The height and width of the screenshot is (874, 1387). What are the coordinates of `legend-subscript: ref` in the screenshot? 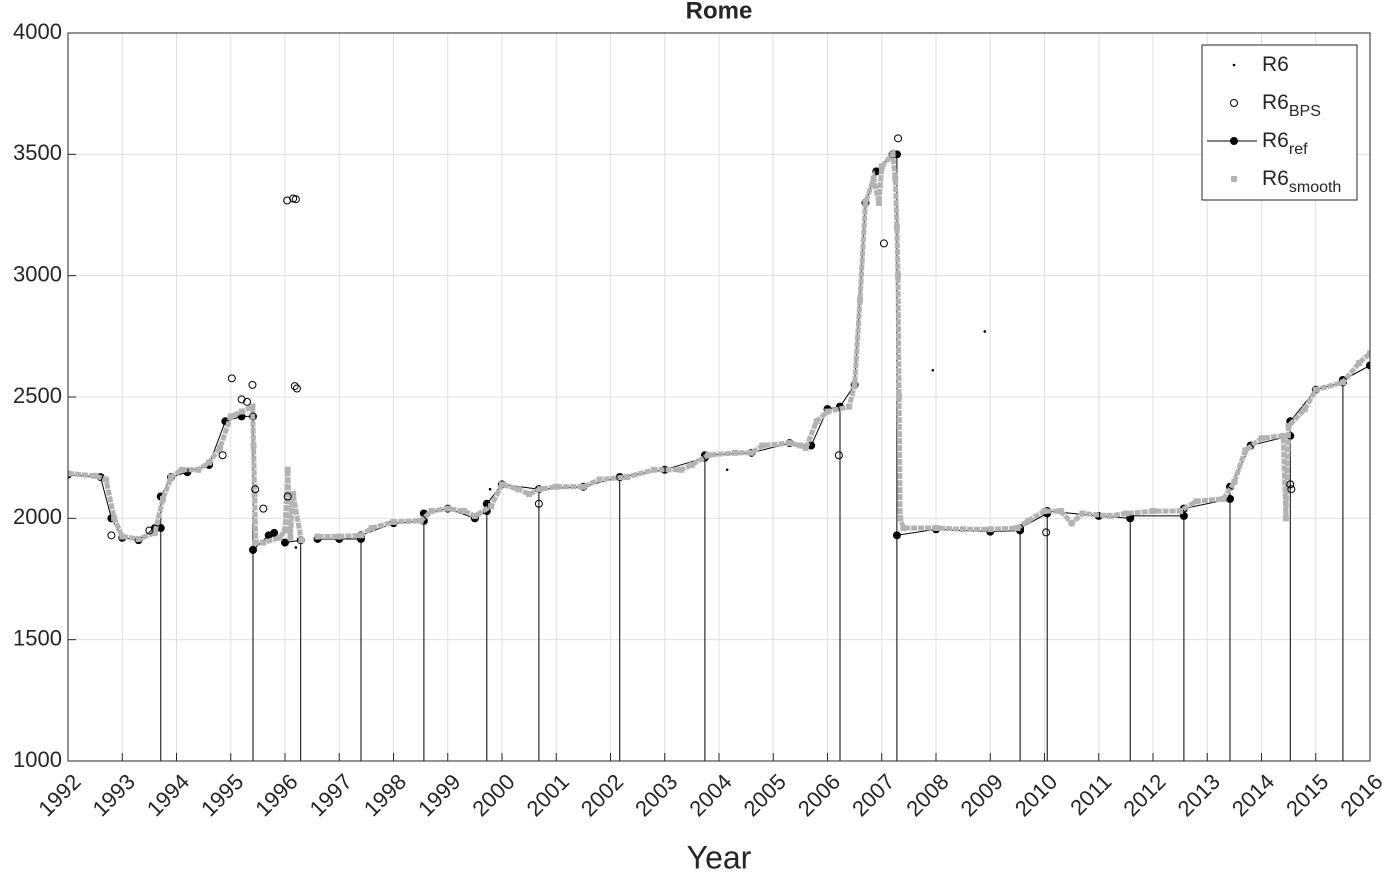 It's located at (1298, 149).